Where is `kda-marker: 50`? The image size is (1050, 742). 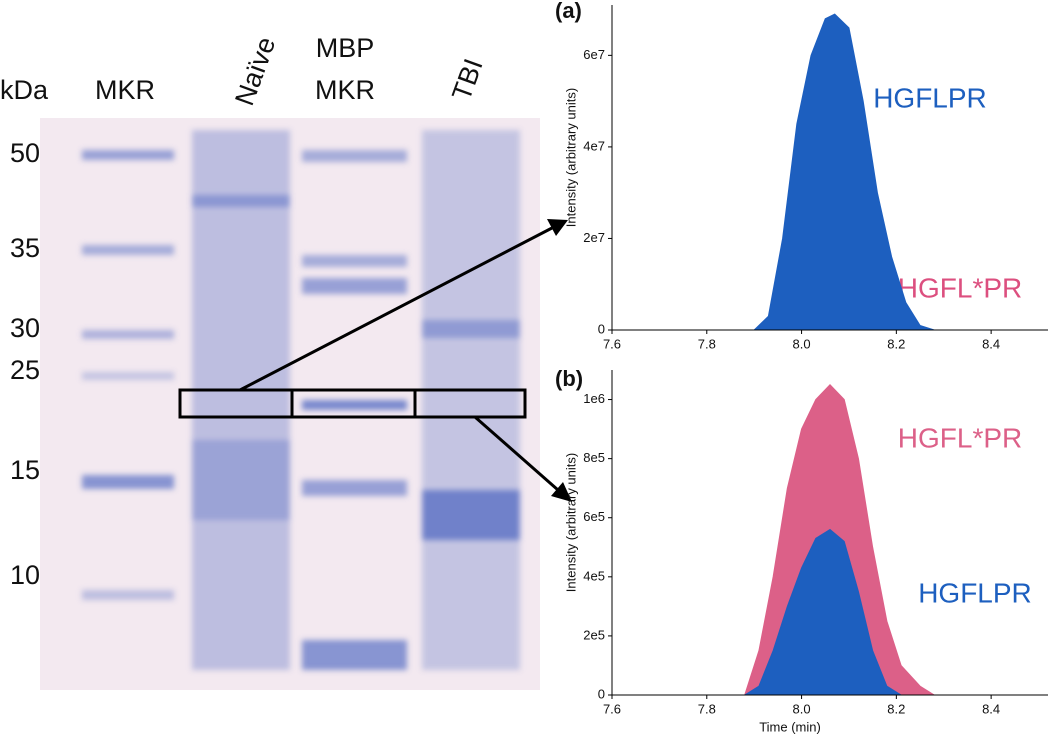
kda-marker: 50 is located at coordinates (25, 153).